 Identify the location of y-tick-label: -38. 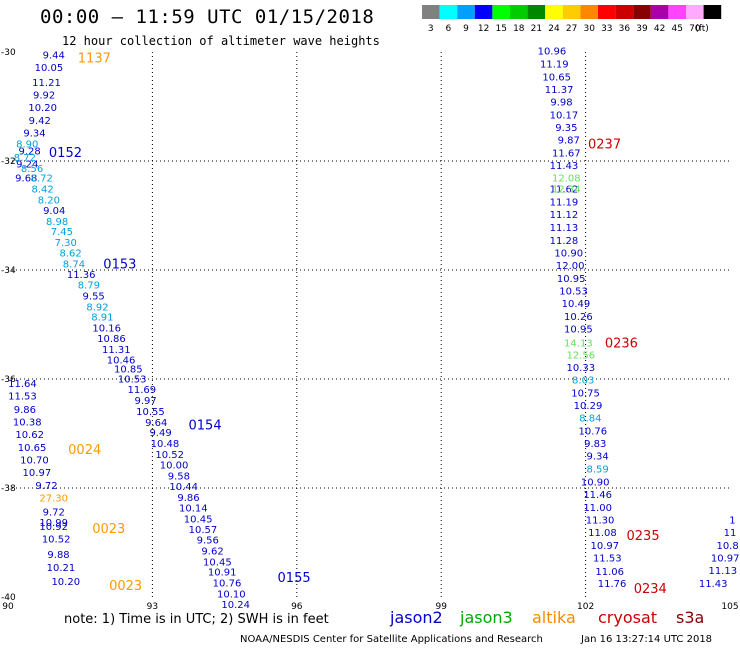
(8, 489).